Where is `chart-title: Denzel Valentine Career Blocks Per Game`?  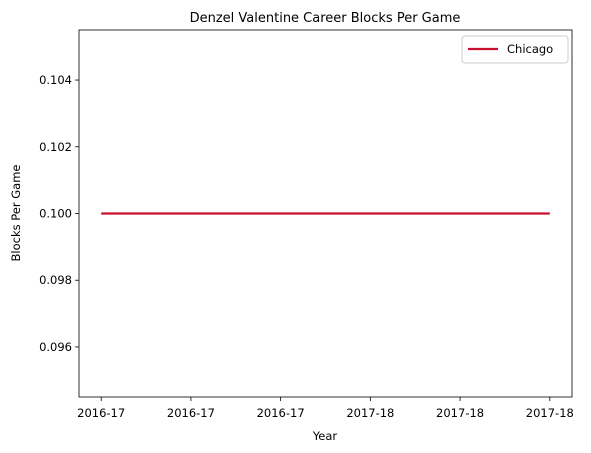 chart-title: Denzel Valentine Career Blocks Per Game is located at coordinates (325, 18).